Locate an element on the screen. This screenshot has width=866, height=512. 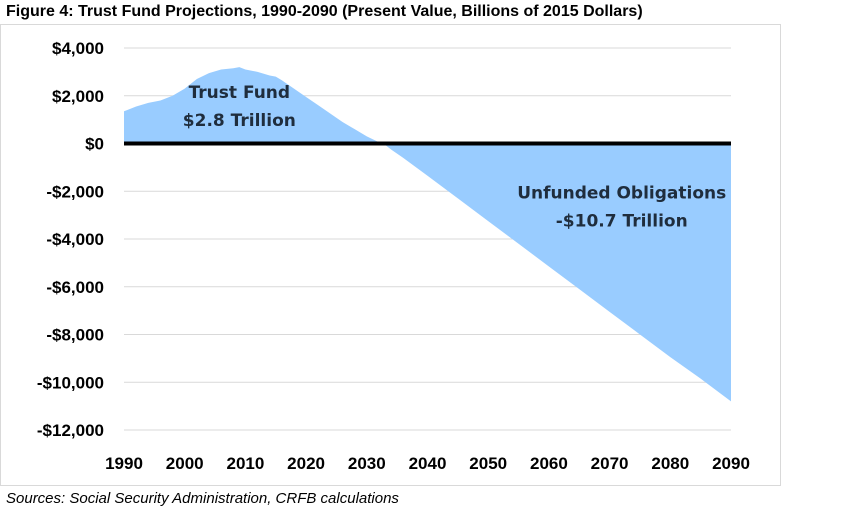
x-tick-label: 2040 is located at coordinates (428, 463).